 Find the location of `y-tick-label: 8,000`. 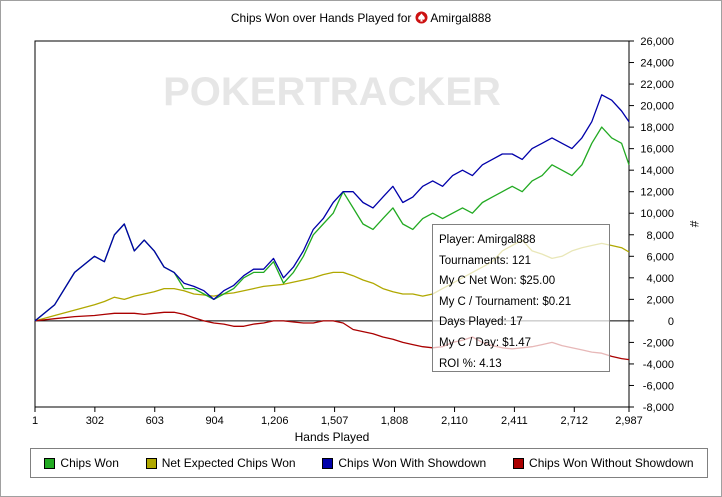

y-tick-label: 8,000 is located at coordinates (660, 236).